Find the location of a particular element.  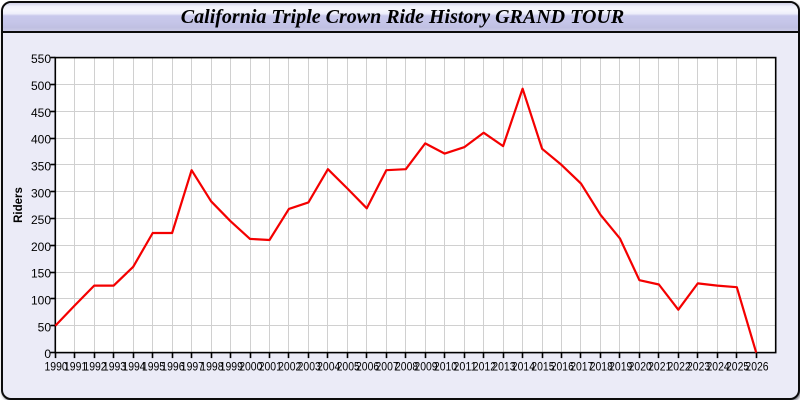

svg-text: 2026 is located at coordinates (756, 366).